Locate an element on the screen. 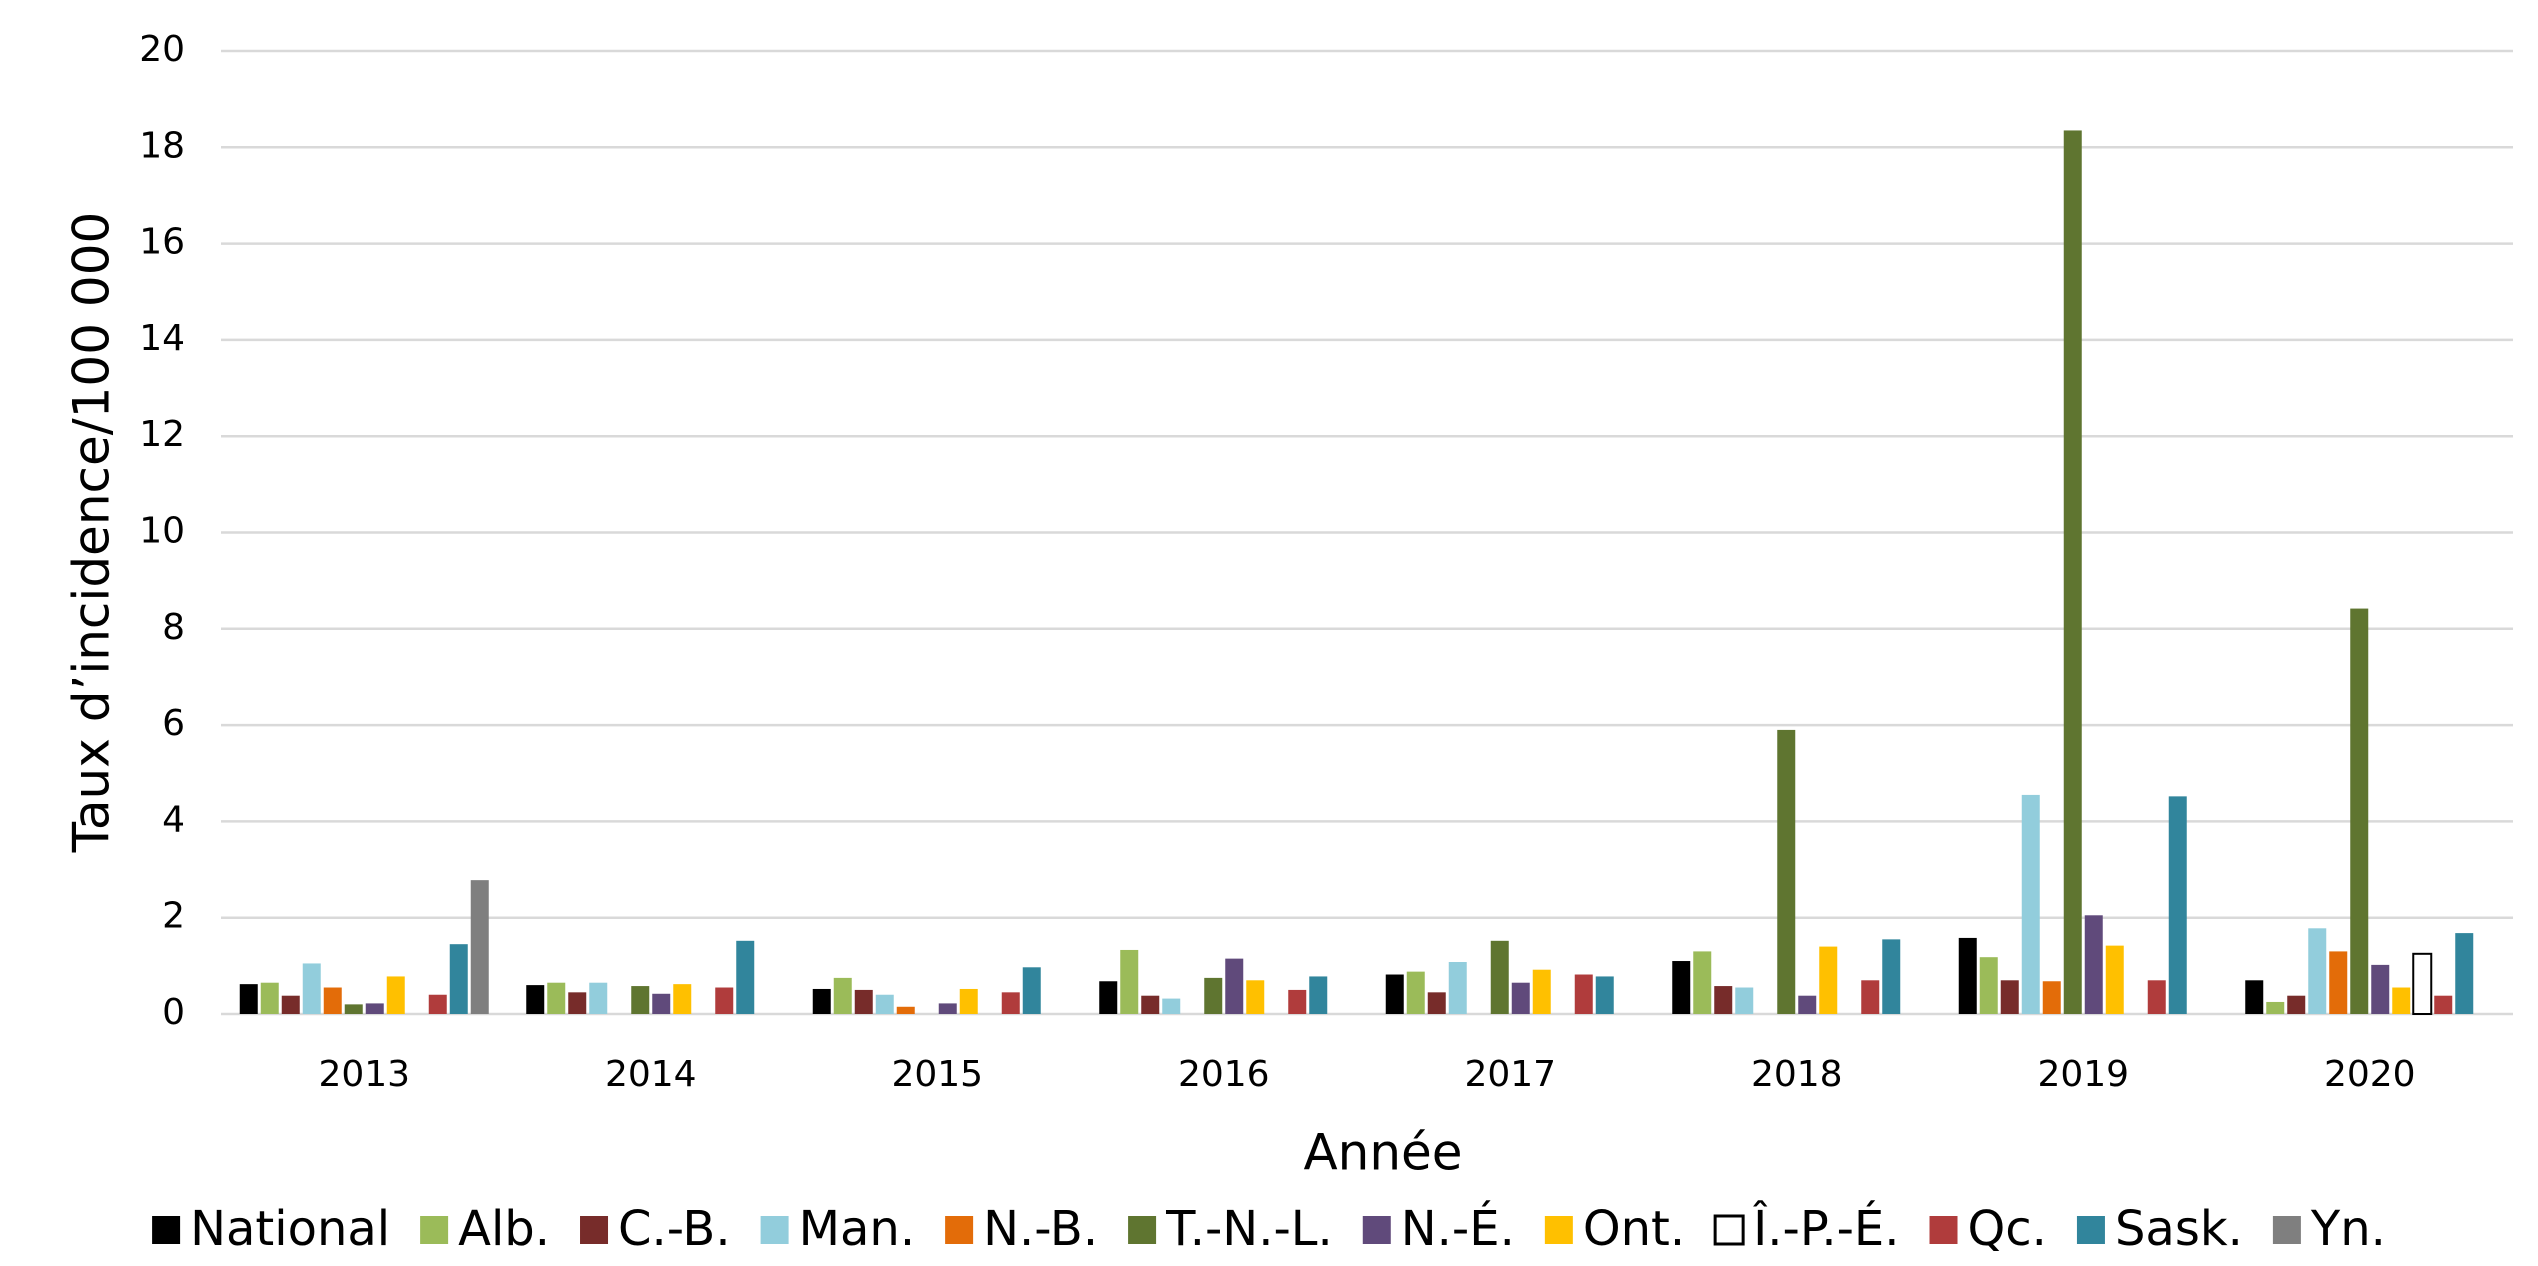 Image resolution: width=2538 pixels, height=1266 pixels. y-tick-label: 18 is located at coordinates (162, 145).